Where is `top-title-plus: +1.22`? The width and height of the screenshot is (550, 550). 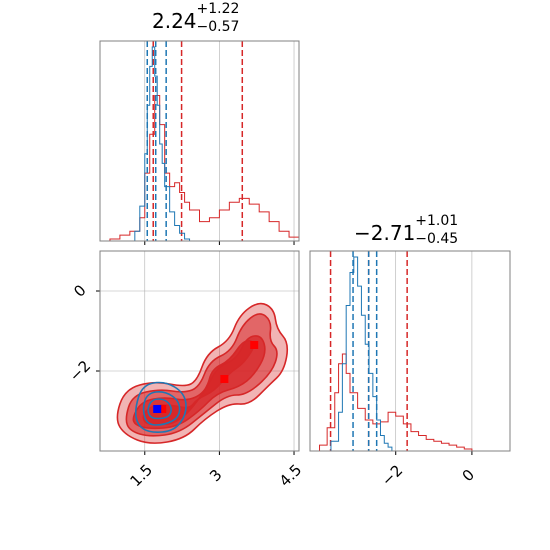
top-title-plus: +1.22 is located at coordinates (218, 9).